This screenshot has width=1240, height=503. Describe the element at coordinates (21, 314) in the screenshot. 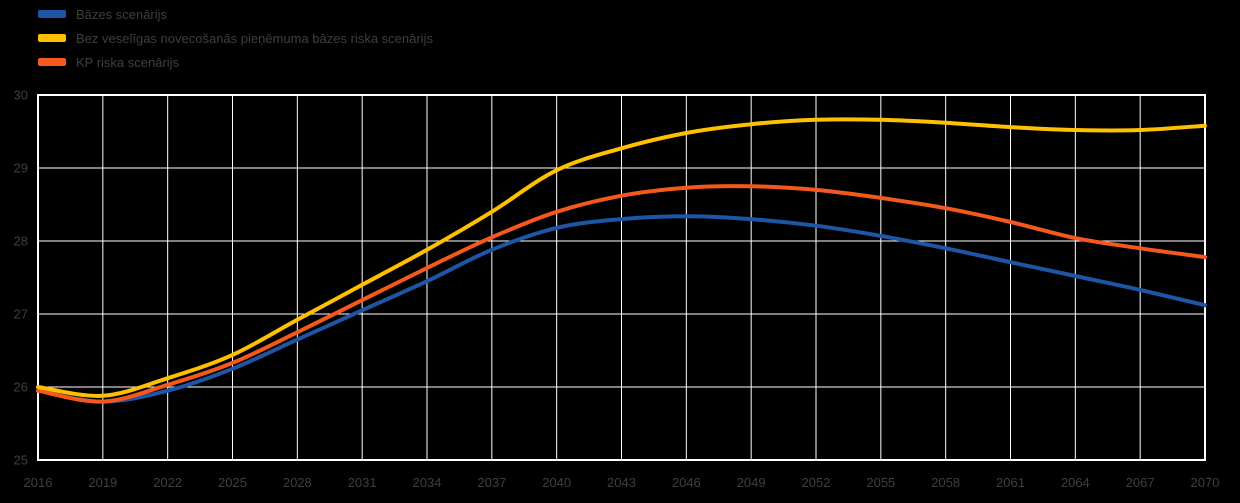

I see `y-tick-label: 27` at that location.